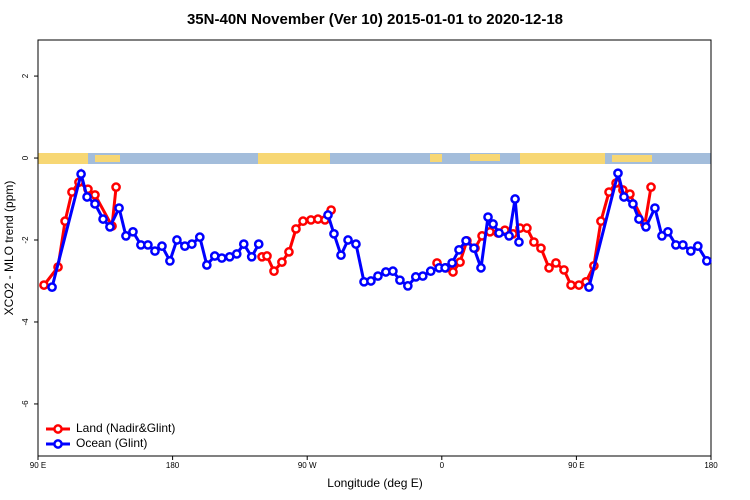 This screenshot has width=750, height=500. Describe the element at coordinates (25, 75) in the screenshot. I see `y-tick-label: 2` at that location.